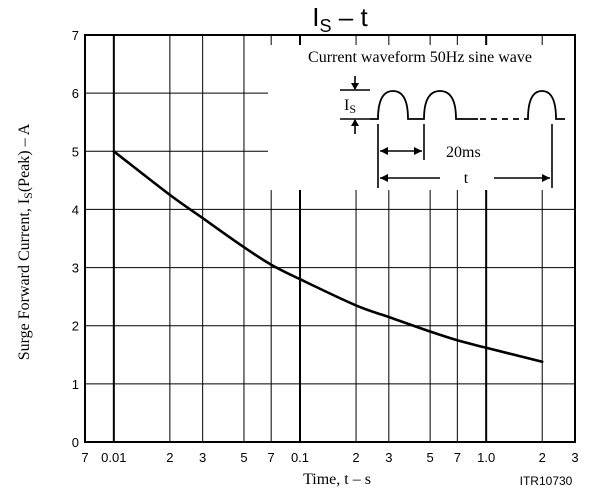  What do you see at coordinates (418, 151) in the screenshot?
I see `period-arrow-head-right` at bounding box center [418, 151].